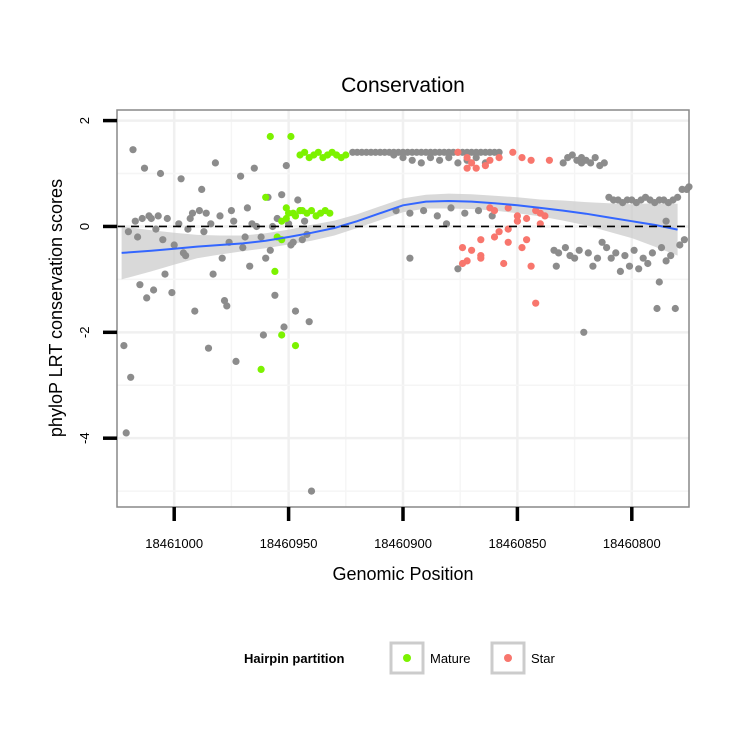 This screenshot has height=750, width=750. I want to click on legend-label-star: Star, so click(543, 658).